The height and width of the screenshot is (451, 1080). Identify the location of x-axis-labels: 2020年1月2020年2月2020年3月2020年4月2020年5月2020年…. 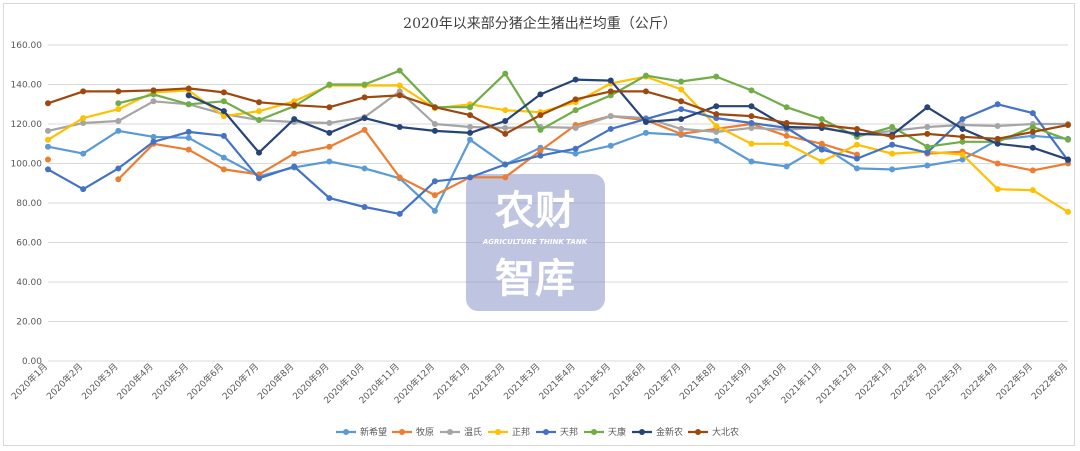
(539, 384).